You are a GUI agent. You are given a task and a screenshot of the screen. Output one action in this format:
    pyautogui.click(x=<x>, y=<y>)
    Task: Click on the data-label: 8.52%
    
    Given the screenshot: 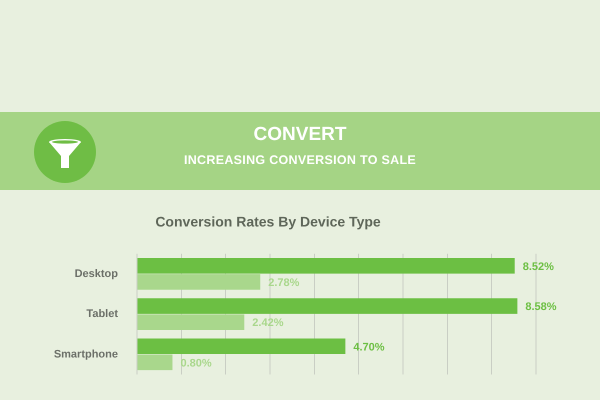 What is the action you would take?
    pyautogui.click(x=538, y=266)
    